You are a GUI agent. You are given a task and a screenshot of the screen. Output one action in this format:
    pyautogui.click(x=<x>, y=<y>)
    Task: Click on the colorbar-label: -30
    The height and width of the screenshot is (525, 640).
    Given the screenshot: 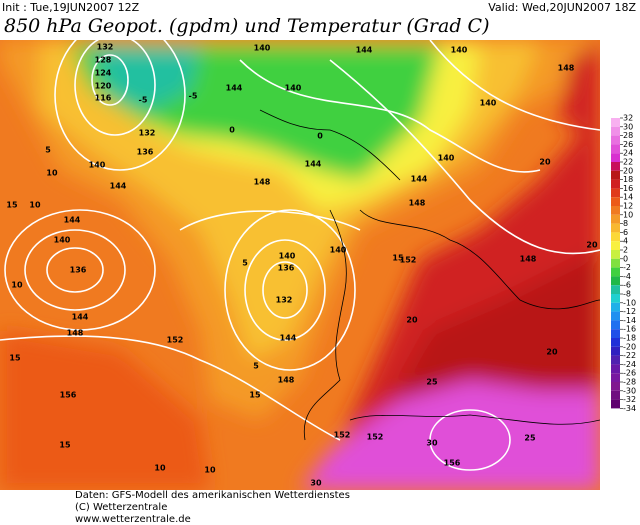 What is the action you would take?
    pyautogui.click(x=629, y=390)
    